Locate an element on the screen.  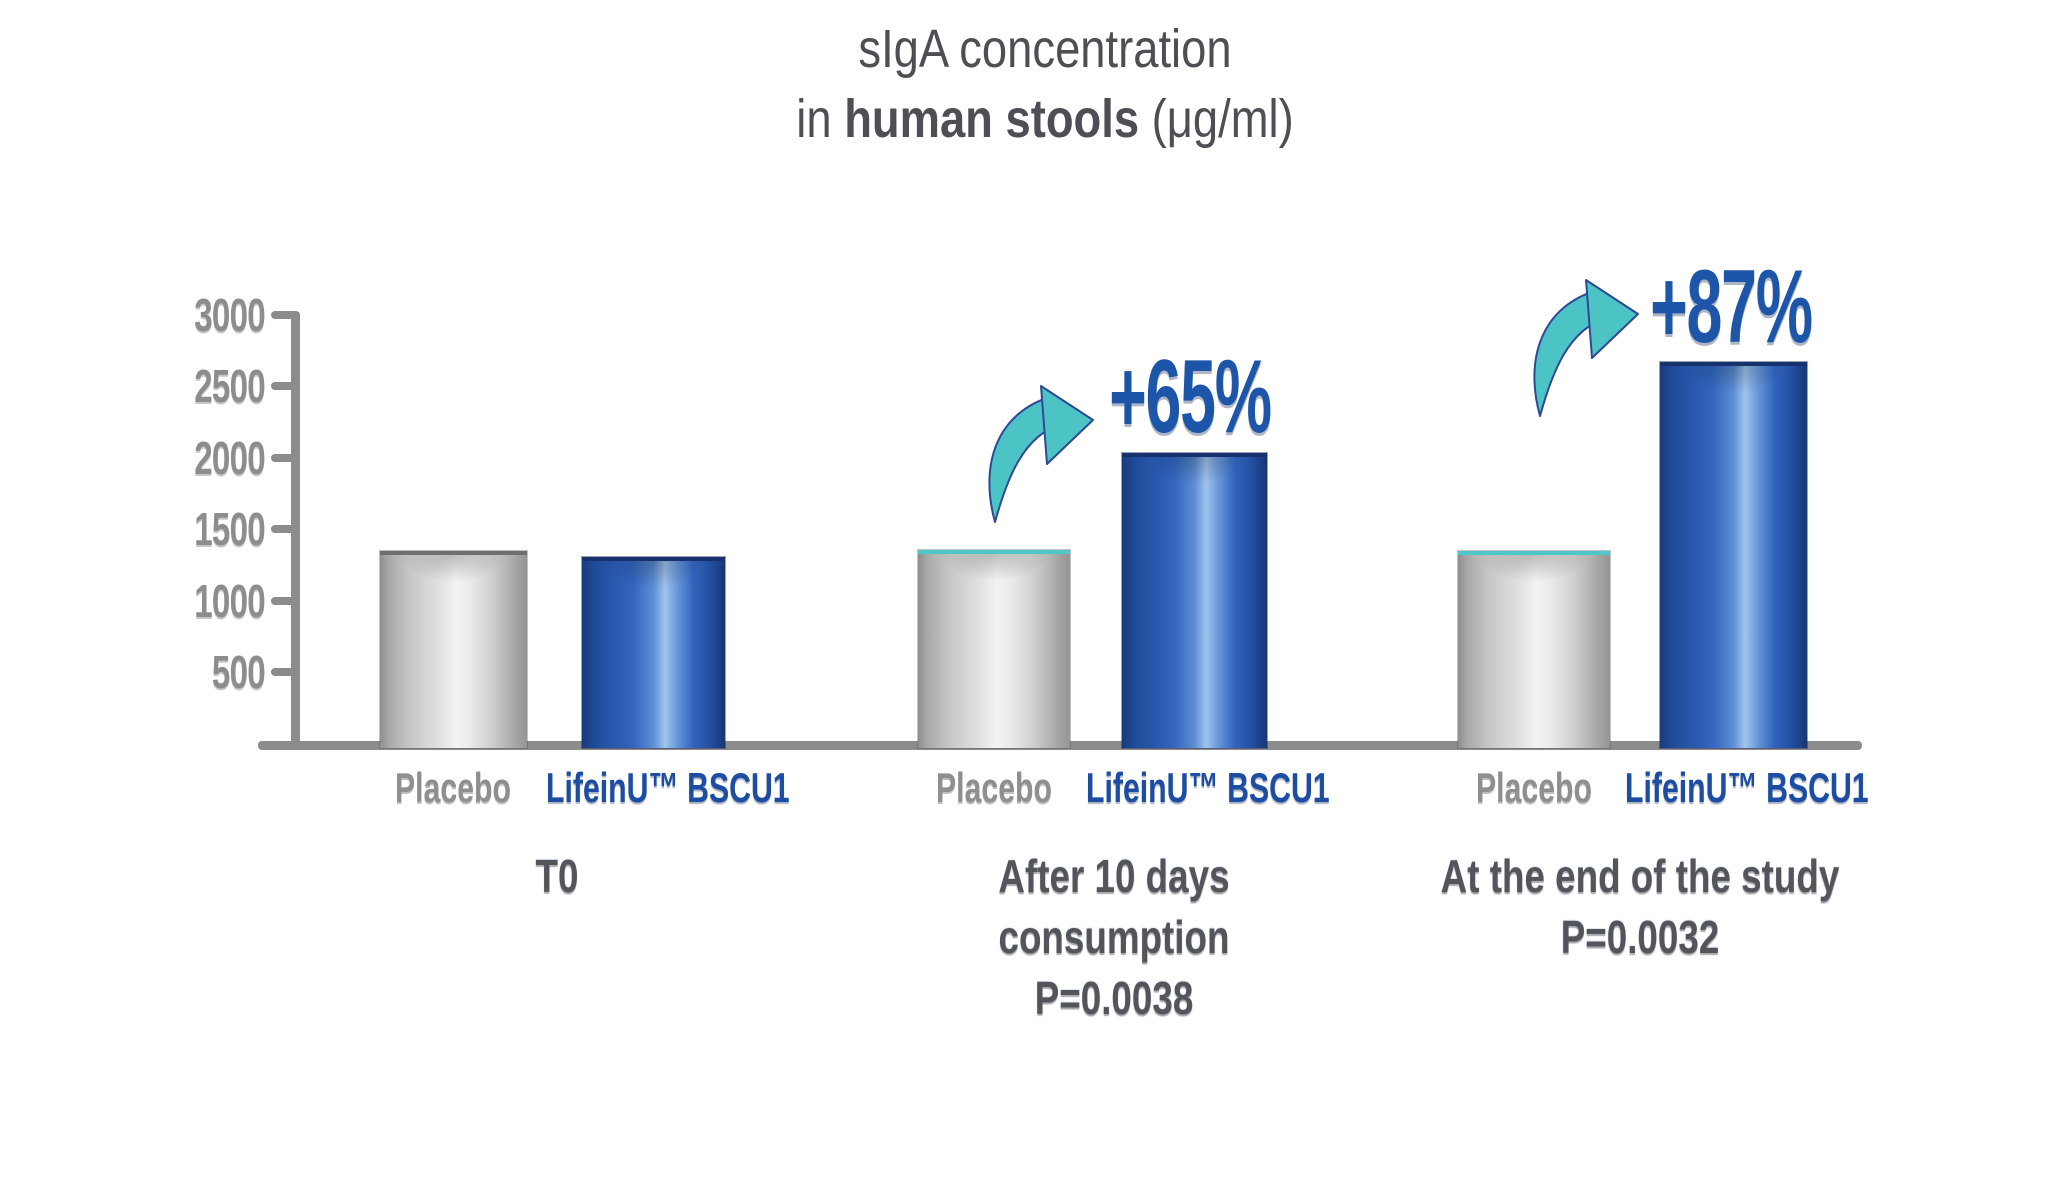
annotation-plus65: +65% is located at coordinates (1190, 397).